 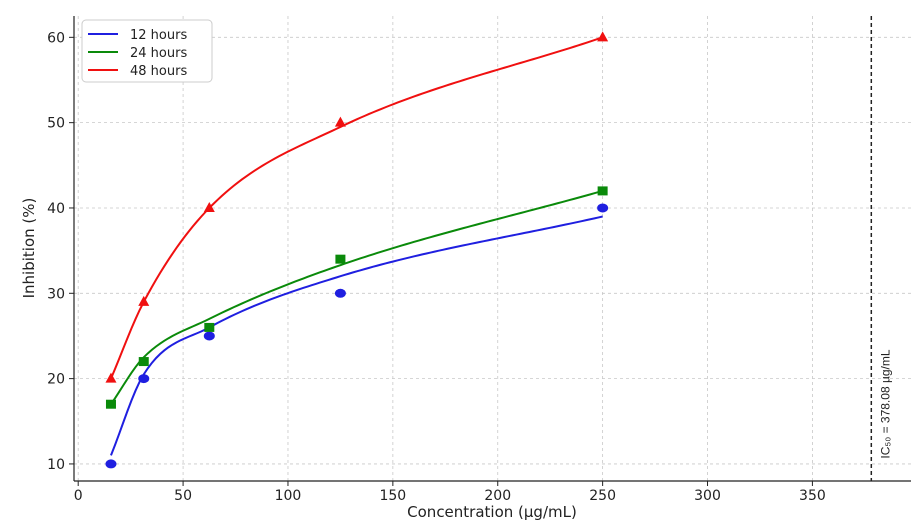 What do you see at coordinates (492, 512) in the screenshot?
I see `x-axis-label: Concentration (µg/mL)` at bounding box center [492, 512].